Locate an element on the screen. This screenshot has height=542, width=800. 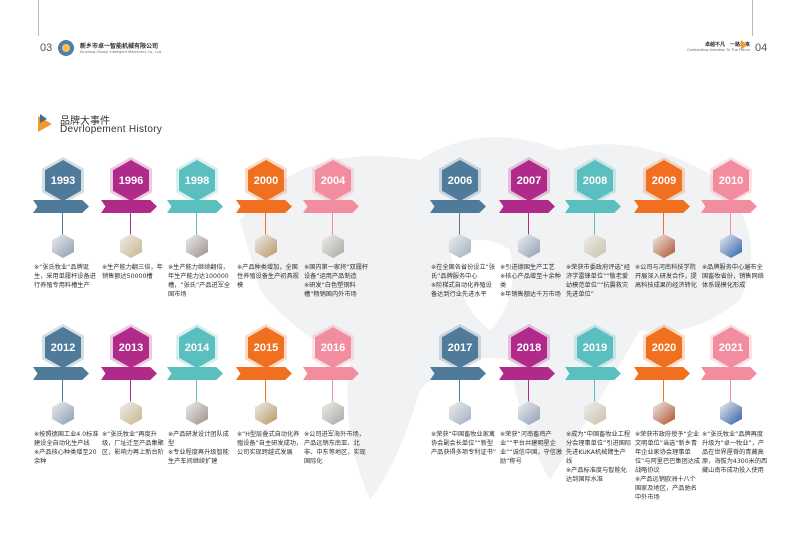
page-divider is located at coordinates (38, 18).